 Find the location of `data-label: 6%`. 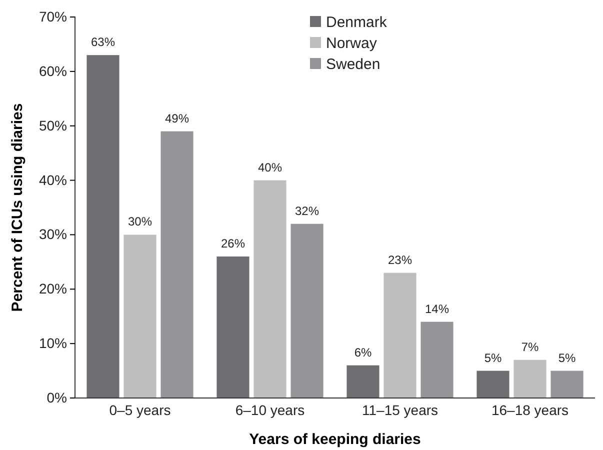

data-label: 6% is located at coordinates (363, 352).